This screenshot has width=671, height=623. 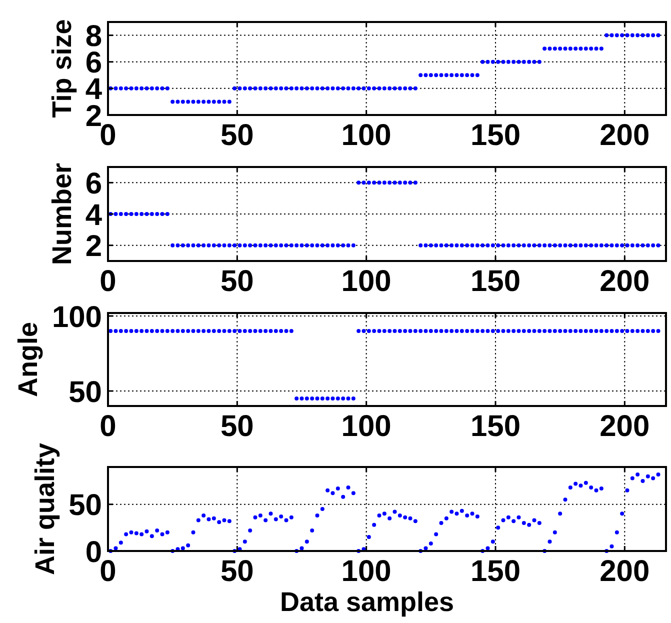 I want to click on y-tick-label: 6, so click(x=93, y=183).